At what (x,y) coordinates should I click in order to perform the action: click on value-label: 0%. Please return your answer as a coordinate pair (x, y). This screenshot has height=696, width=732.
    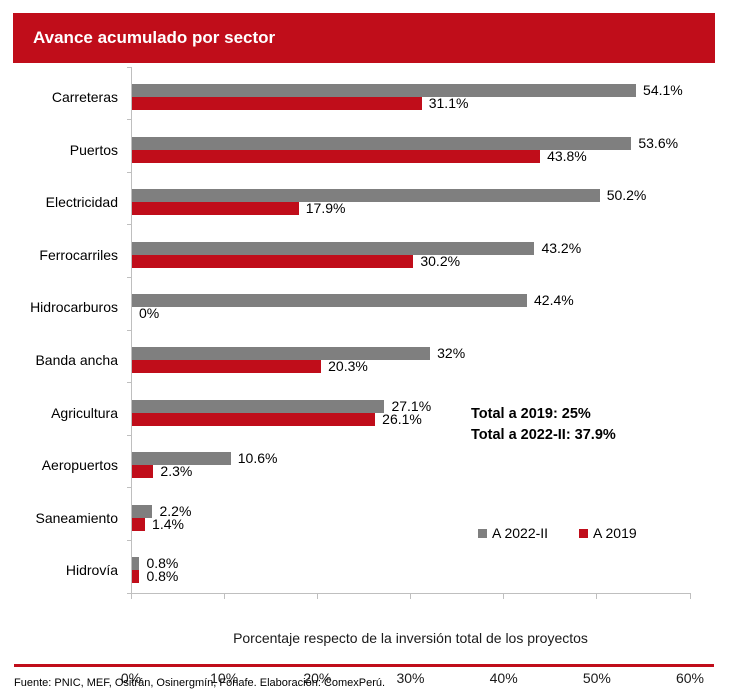
    Looking at the image, I should click on (149, 313).